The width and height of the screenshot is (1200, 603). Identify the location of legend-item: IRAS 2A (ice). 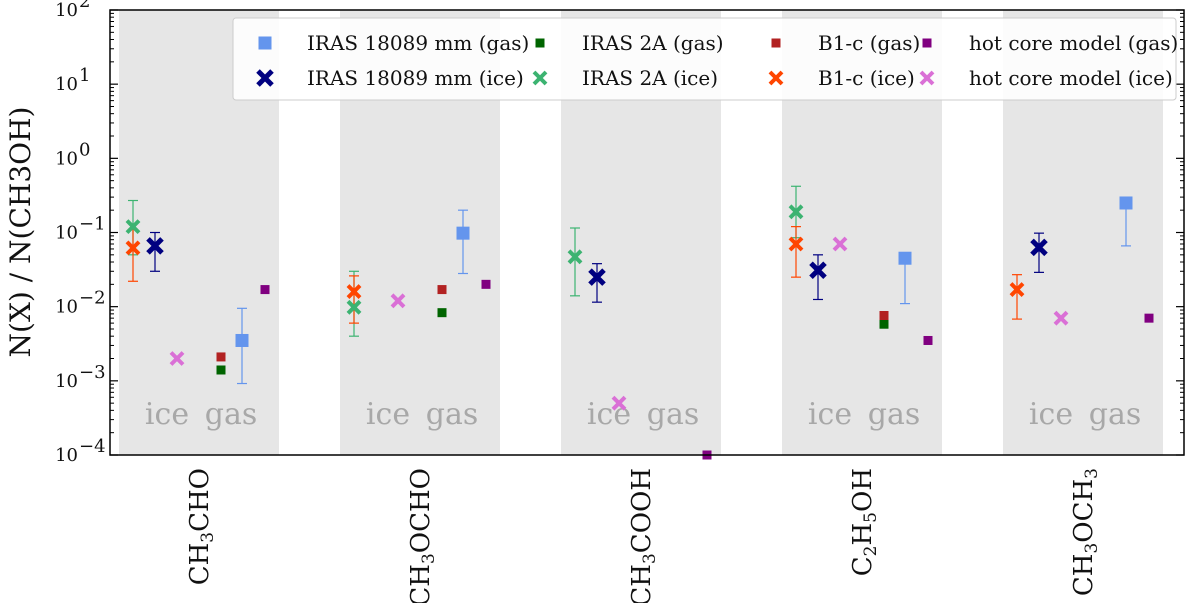
(625, 78).